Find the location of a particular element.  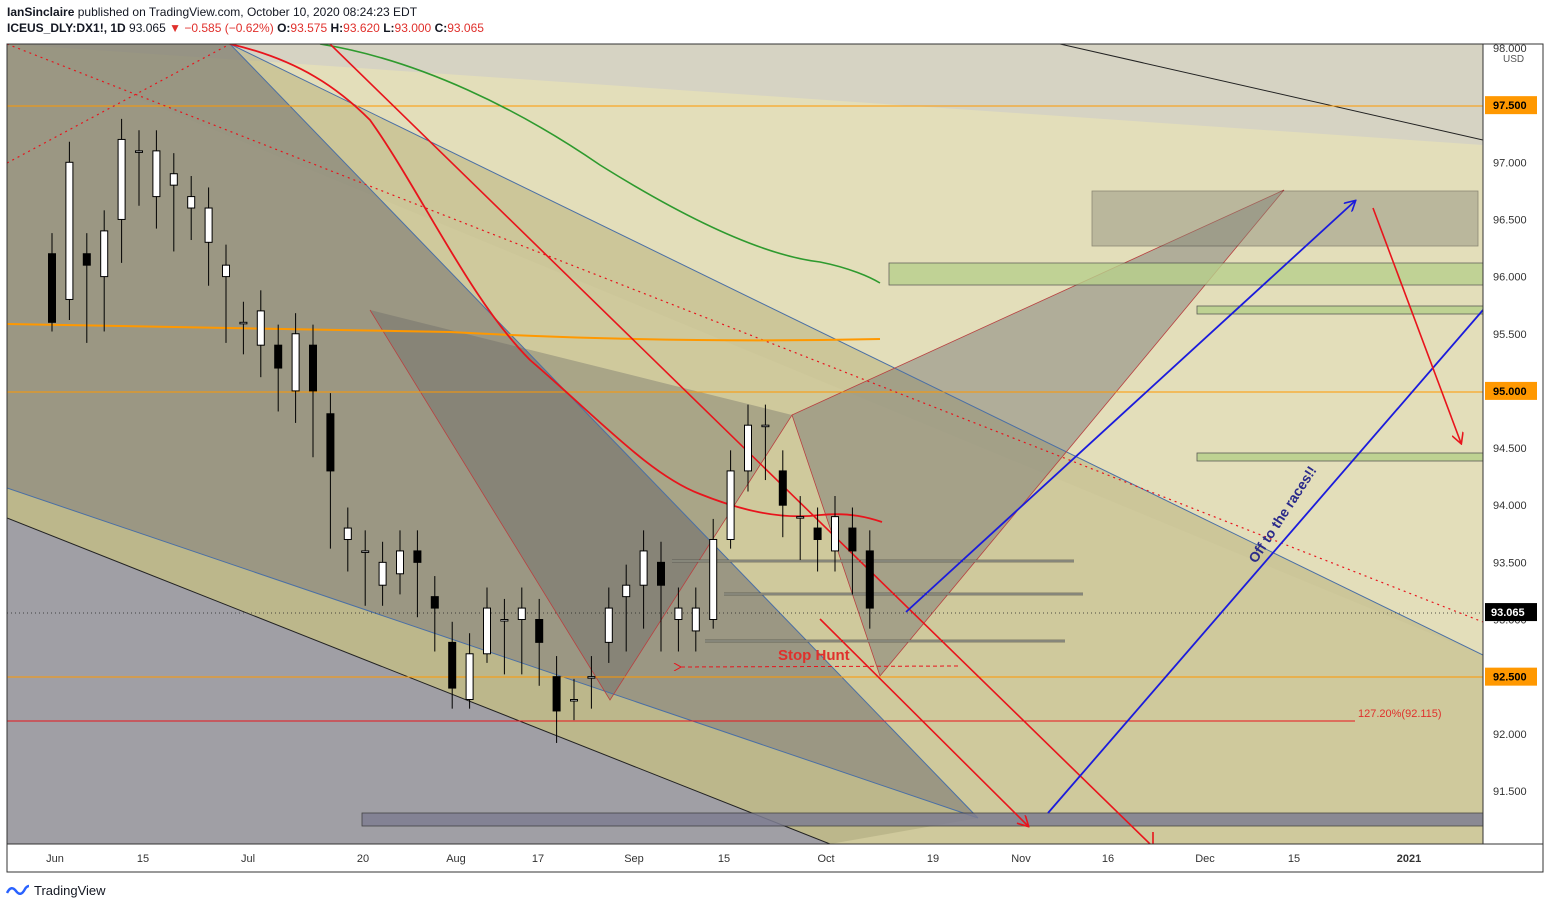

time-tick-label: 16 is located at coordinates (1108, 859).